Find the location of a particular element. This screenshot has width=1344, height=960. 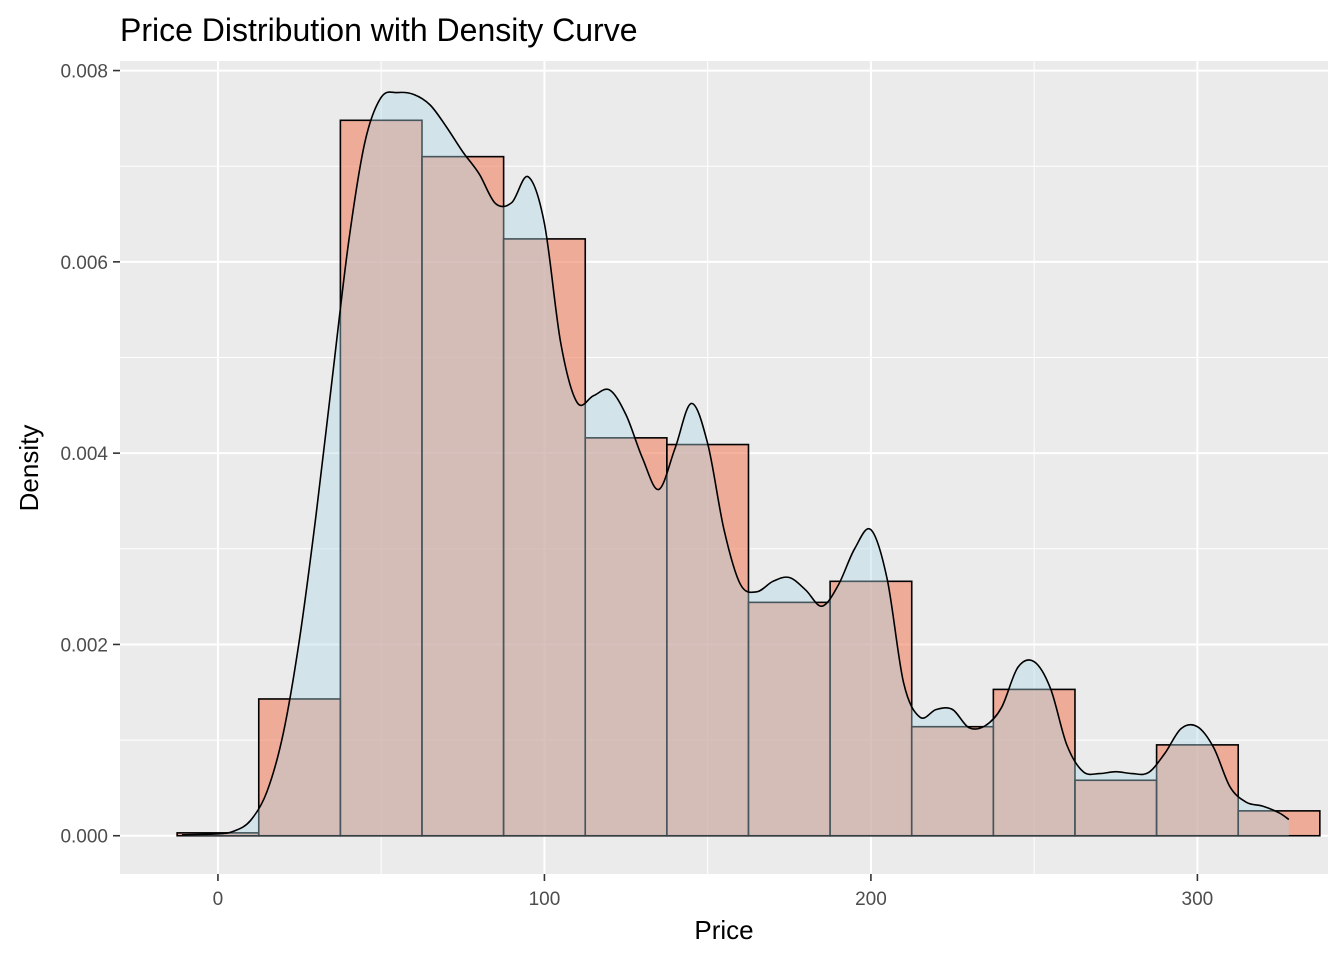

y-tick-label: 0.004 is located at coordinates (84, 454).